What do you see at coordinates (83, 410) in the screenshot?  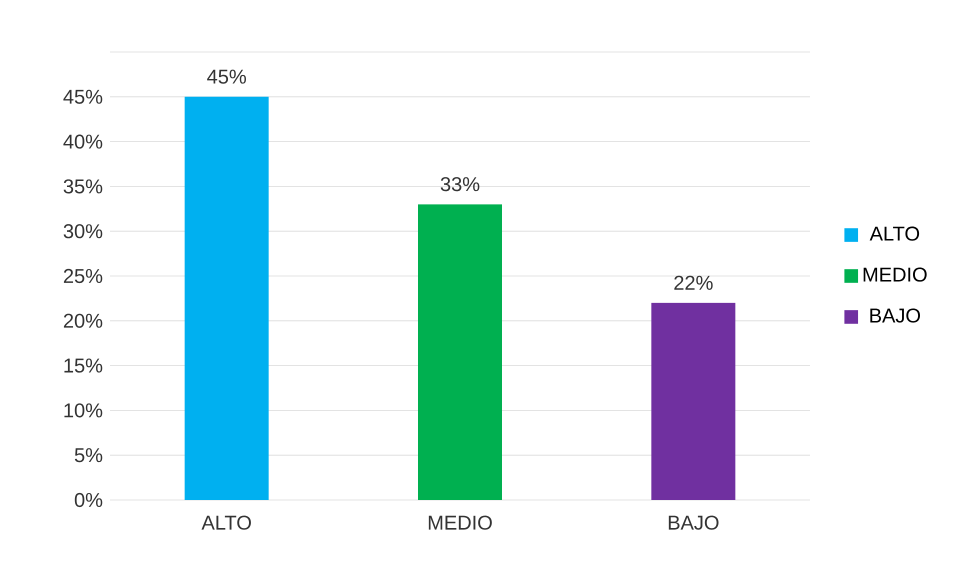 I see `y-tick-label: 10%` at bounding box center [83, 410].